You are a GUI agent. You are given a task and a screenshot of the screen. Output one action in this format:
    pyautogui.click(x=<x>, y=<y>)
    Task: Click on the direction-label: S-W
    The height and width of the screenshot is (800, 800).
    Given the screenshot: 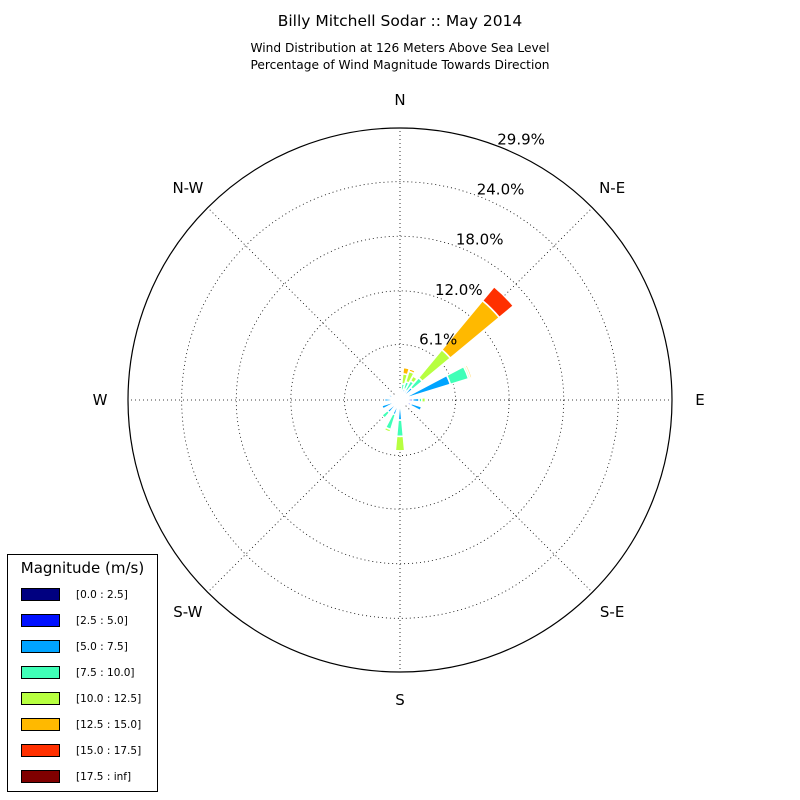 What is the action you would take?
    pyautogui.click(x=187, y=612)
    